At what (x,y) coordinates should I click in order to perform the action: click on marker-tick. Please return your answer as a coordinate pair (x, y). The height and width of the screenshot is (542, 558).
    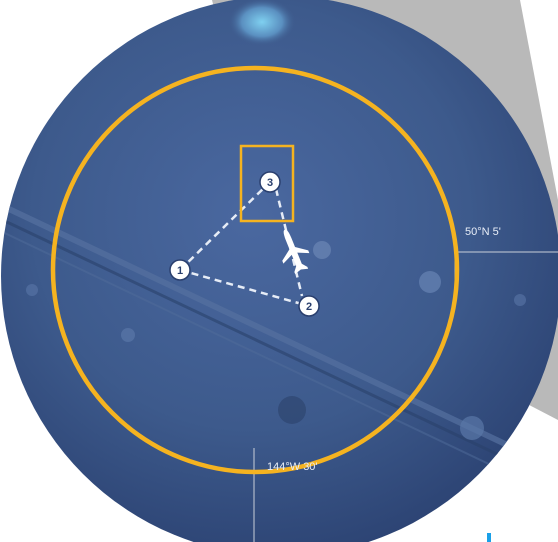
    Looking at the image, I should click on (489, 537).